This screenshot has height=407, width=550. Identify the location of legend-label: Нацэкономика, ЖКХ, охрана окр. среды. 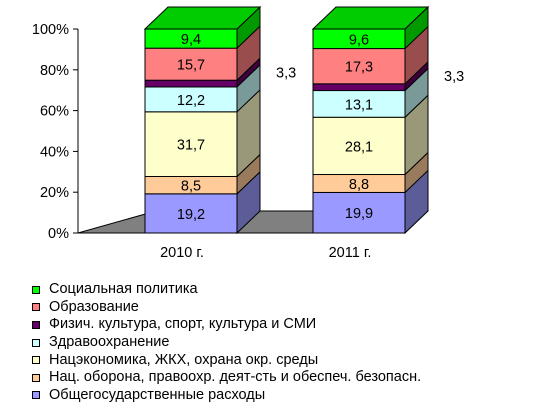
(184, 359).